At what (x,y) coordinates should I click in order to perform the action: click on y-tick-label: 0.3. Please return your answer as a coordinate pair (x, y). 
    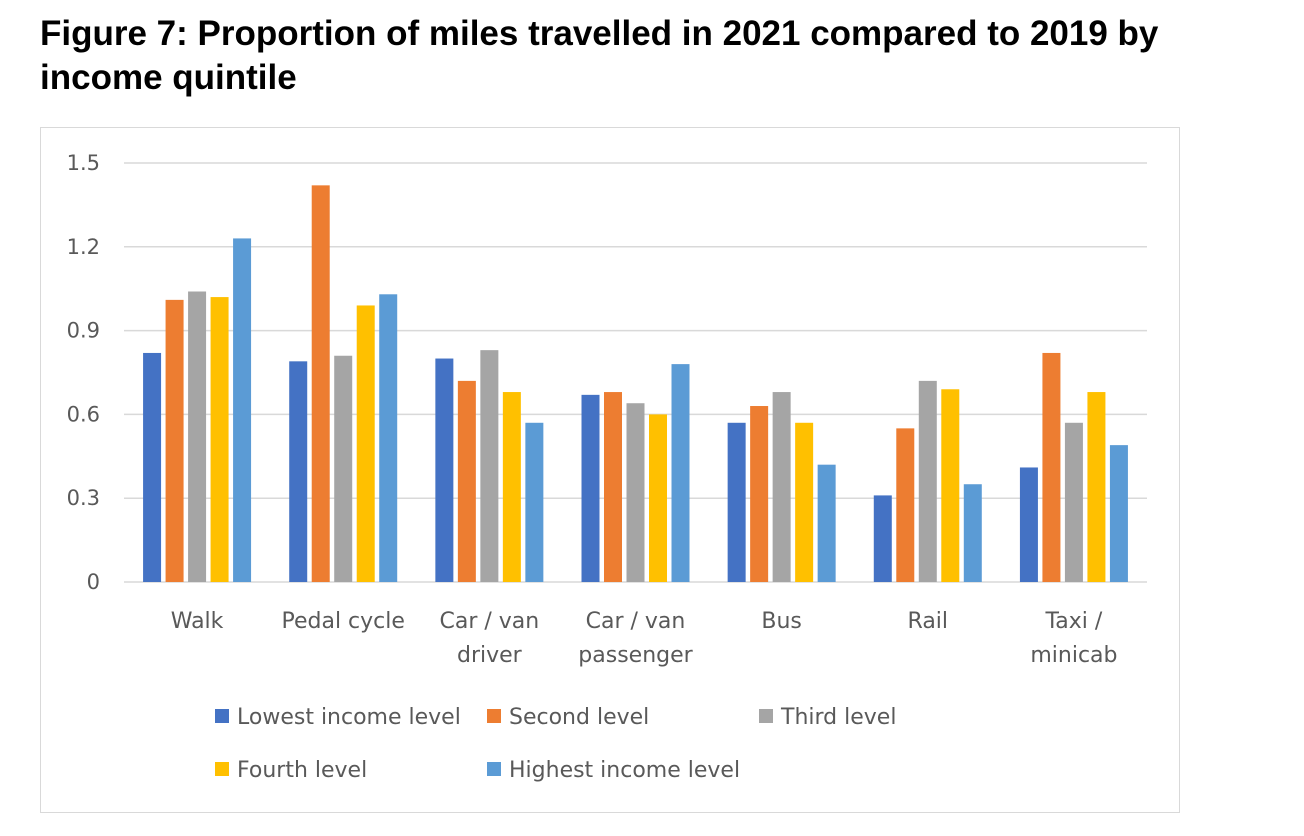
    Looking at the image, I should click on (83, 498).